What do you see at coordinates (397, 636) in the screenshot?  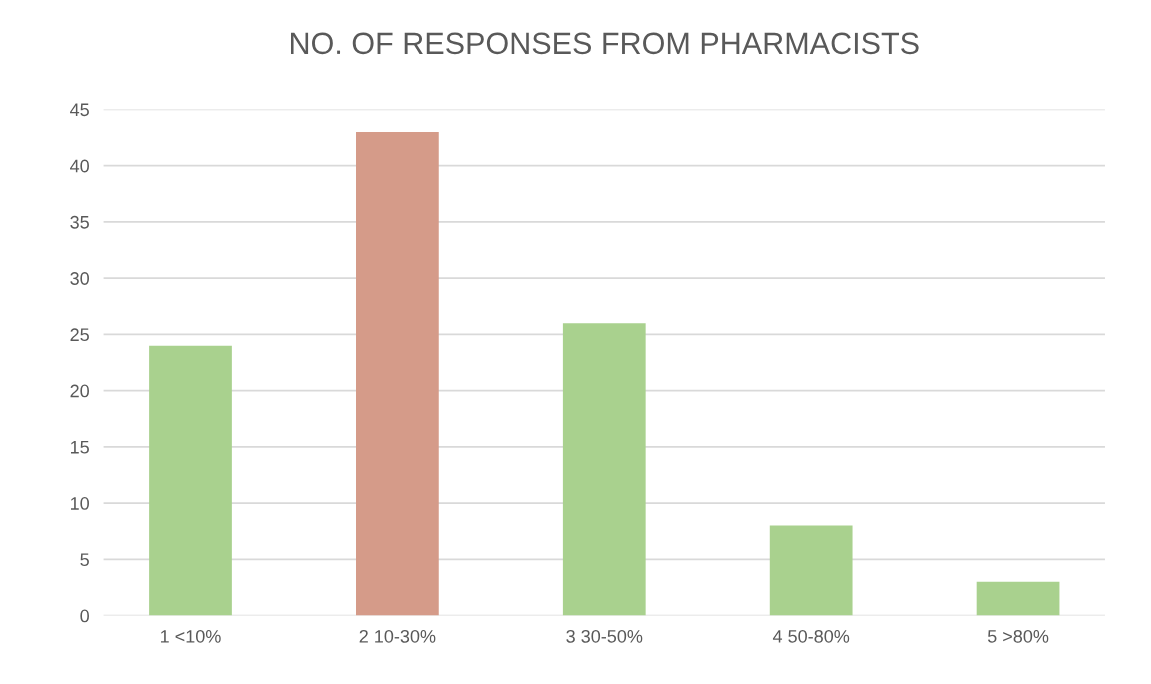 I see `x-tick-label: 2 10-30%` at bounding box center [397, 636].